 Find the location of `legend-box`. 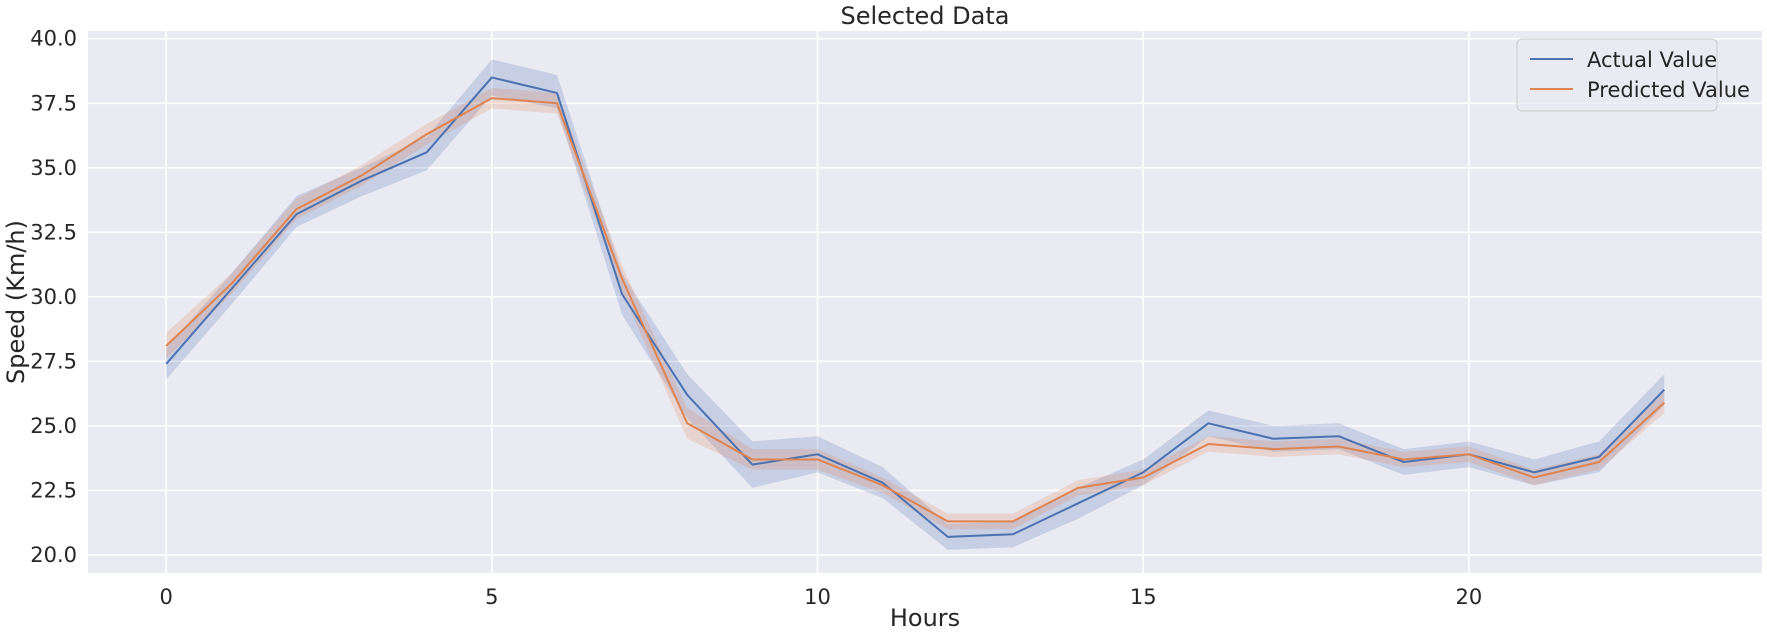

legend-box is located at coordinates (1617, 75).